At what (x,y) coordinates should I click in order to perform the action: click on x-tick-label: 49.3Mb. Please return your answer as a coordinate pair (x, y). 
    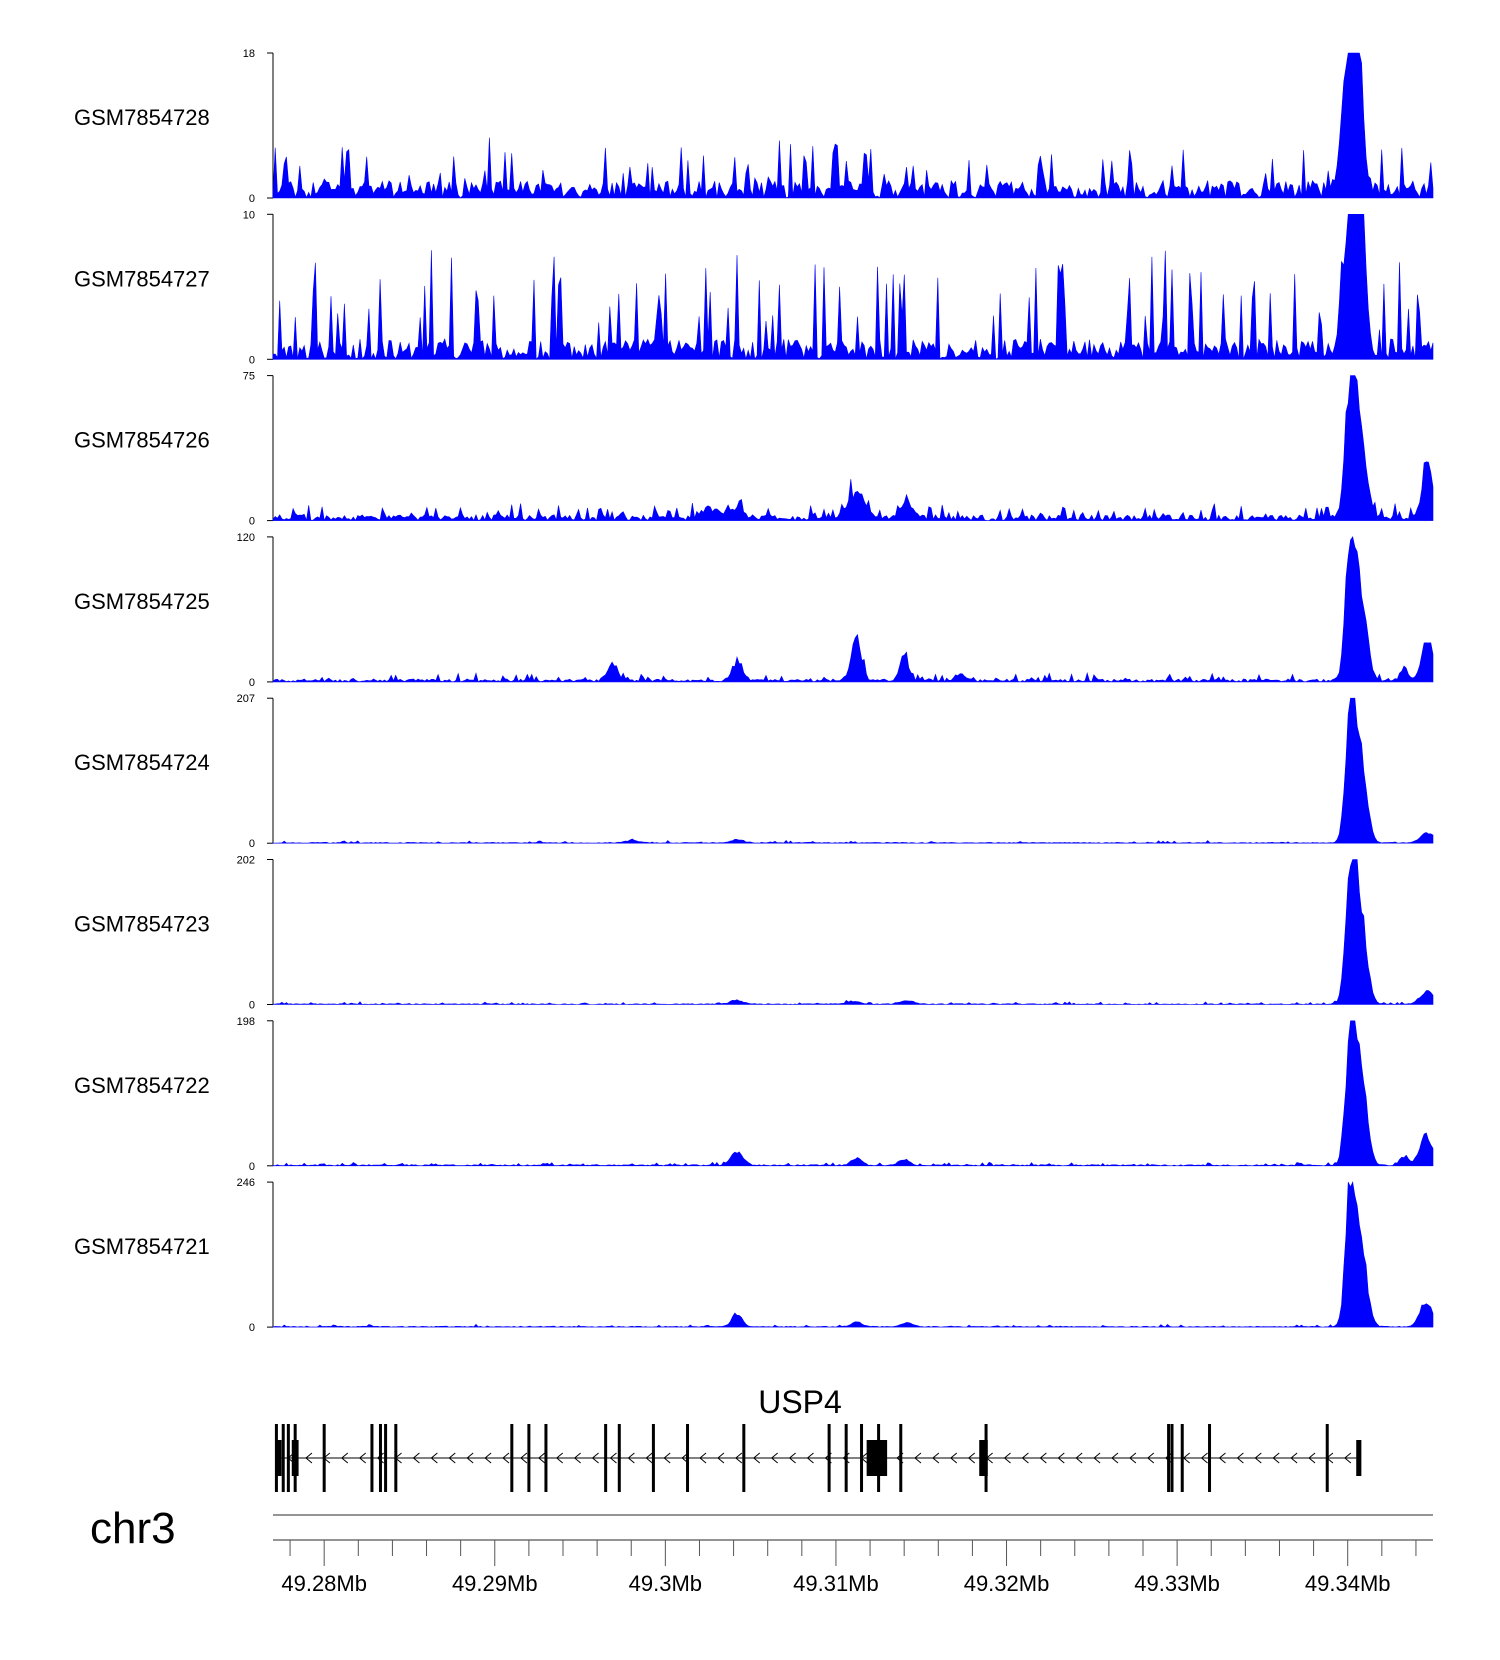
    Looking at the image, I should click on (665, 1583).